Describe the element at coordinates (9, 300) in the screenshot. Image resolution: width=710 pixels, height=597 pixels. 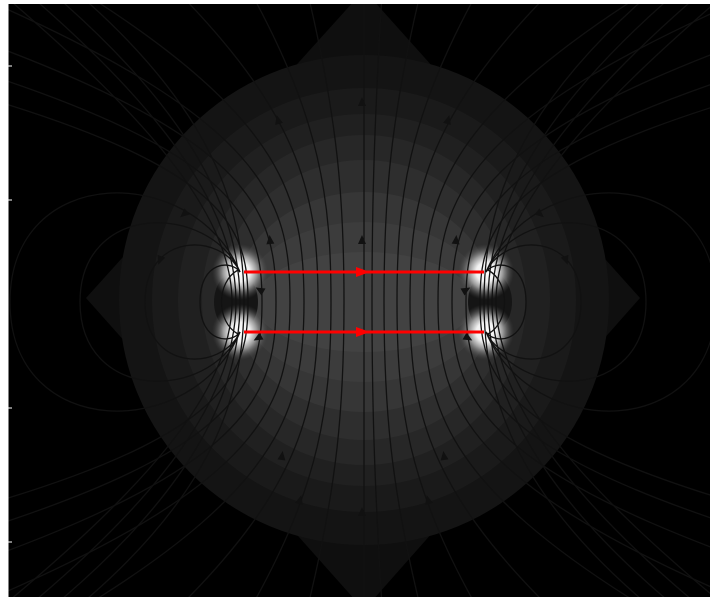
I see `axis-ticks` at that location.